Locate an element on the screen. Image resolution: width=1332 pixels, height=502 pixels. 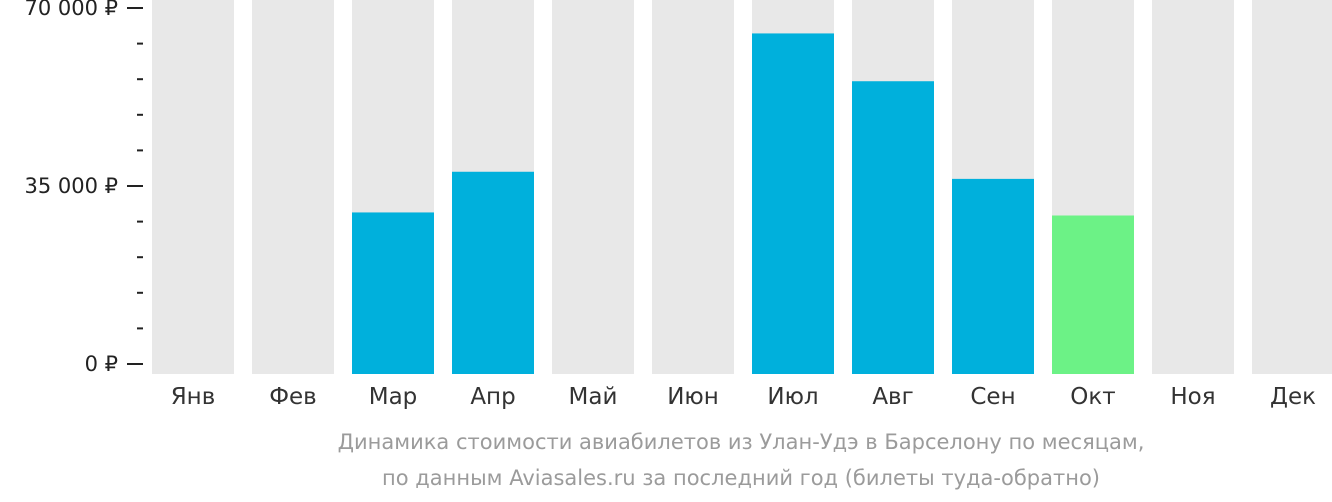
y-axis: 0 ₽ 35 000 ₽ 70 000 ₽ is located at coordinates (83, 188).